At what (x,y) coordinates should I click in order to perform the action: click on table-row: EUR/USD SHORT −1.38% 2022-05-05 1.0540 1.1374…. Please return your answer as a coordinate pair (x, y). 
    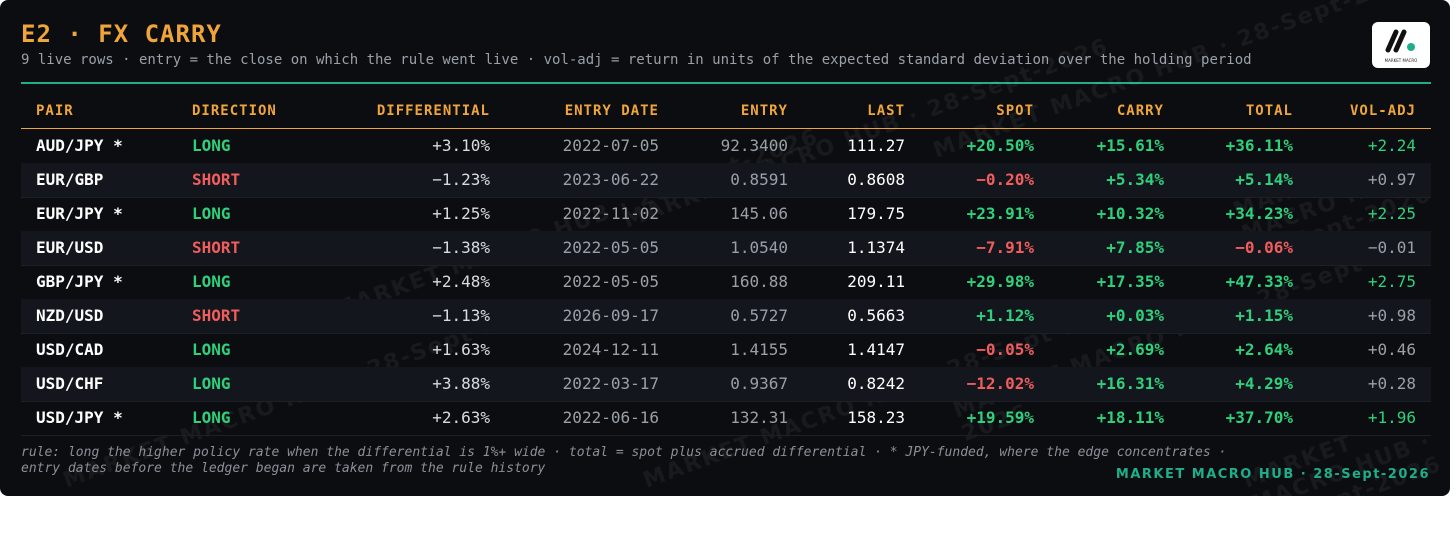
    Looking at the image, I should click on (726, 248).